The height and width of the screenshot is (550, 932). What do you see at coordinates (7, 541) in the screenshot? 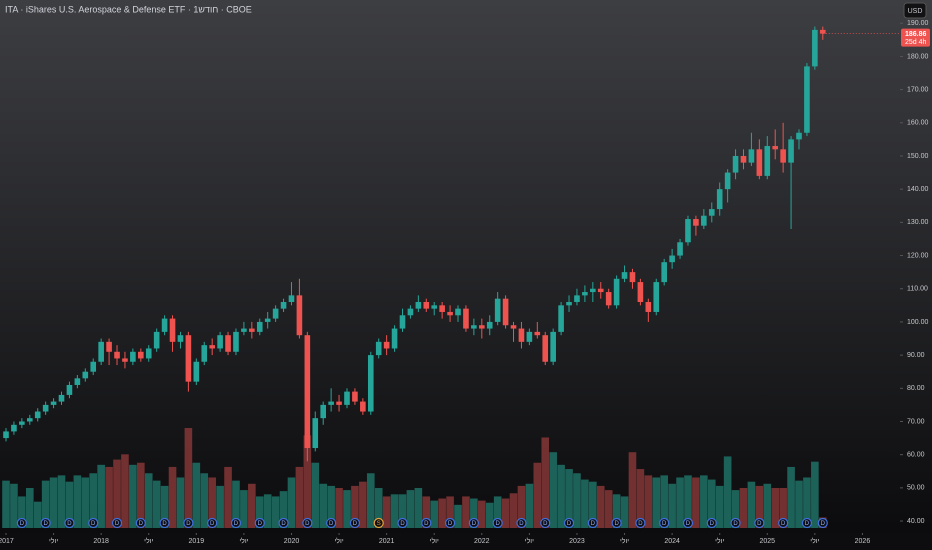
I see `x-tick-label: 2017` at bounding box center [7, 541].